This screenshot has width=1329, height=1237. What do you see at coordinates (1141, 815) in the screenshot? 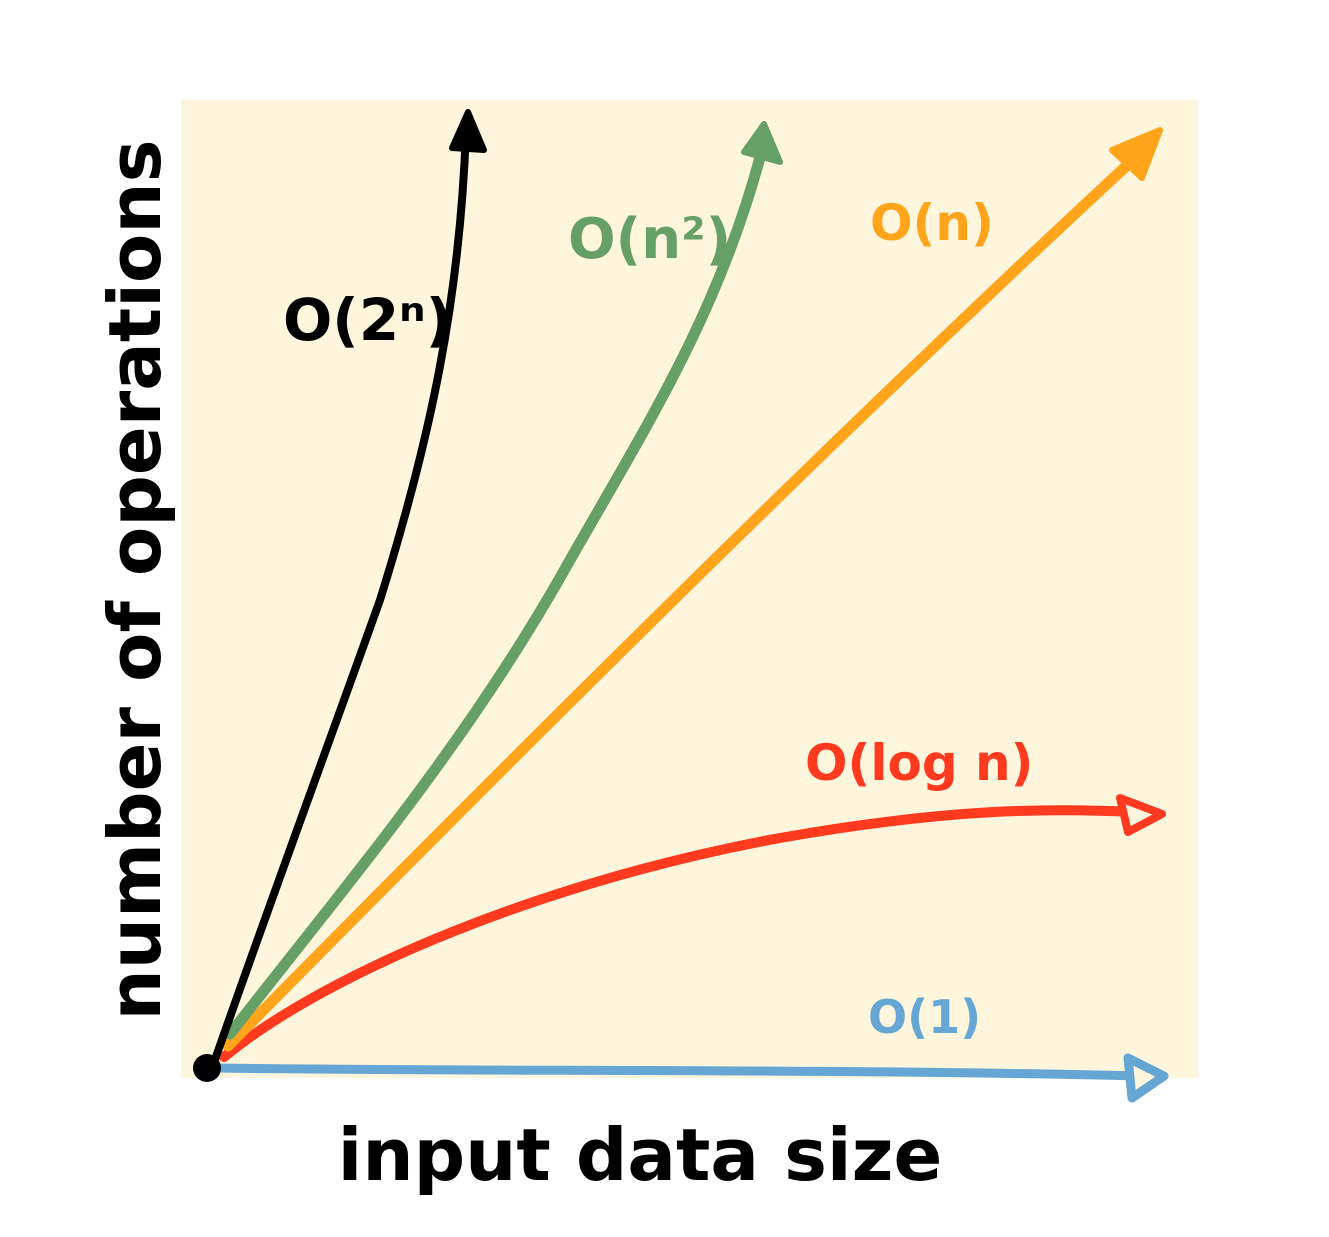
I see `arrowhead-o-log-n-icon` at bounding box center [1141, 815].